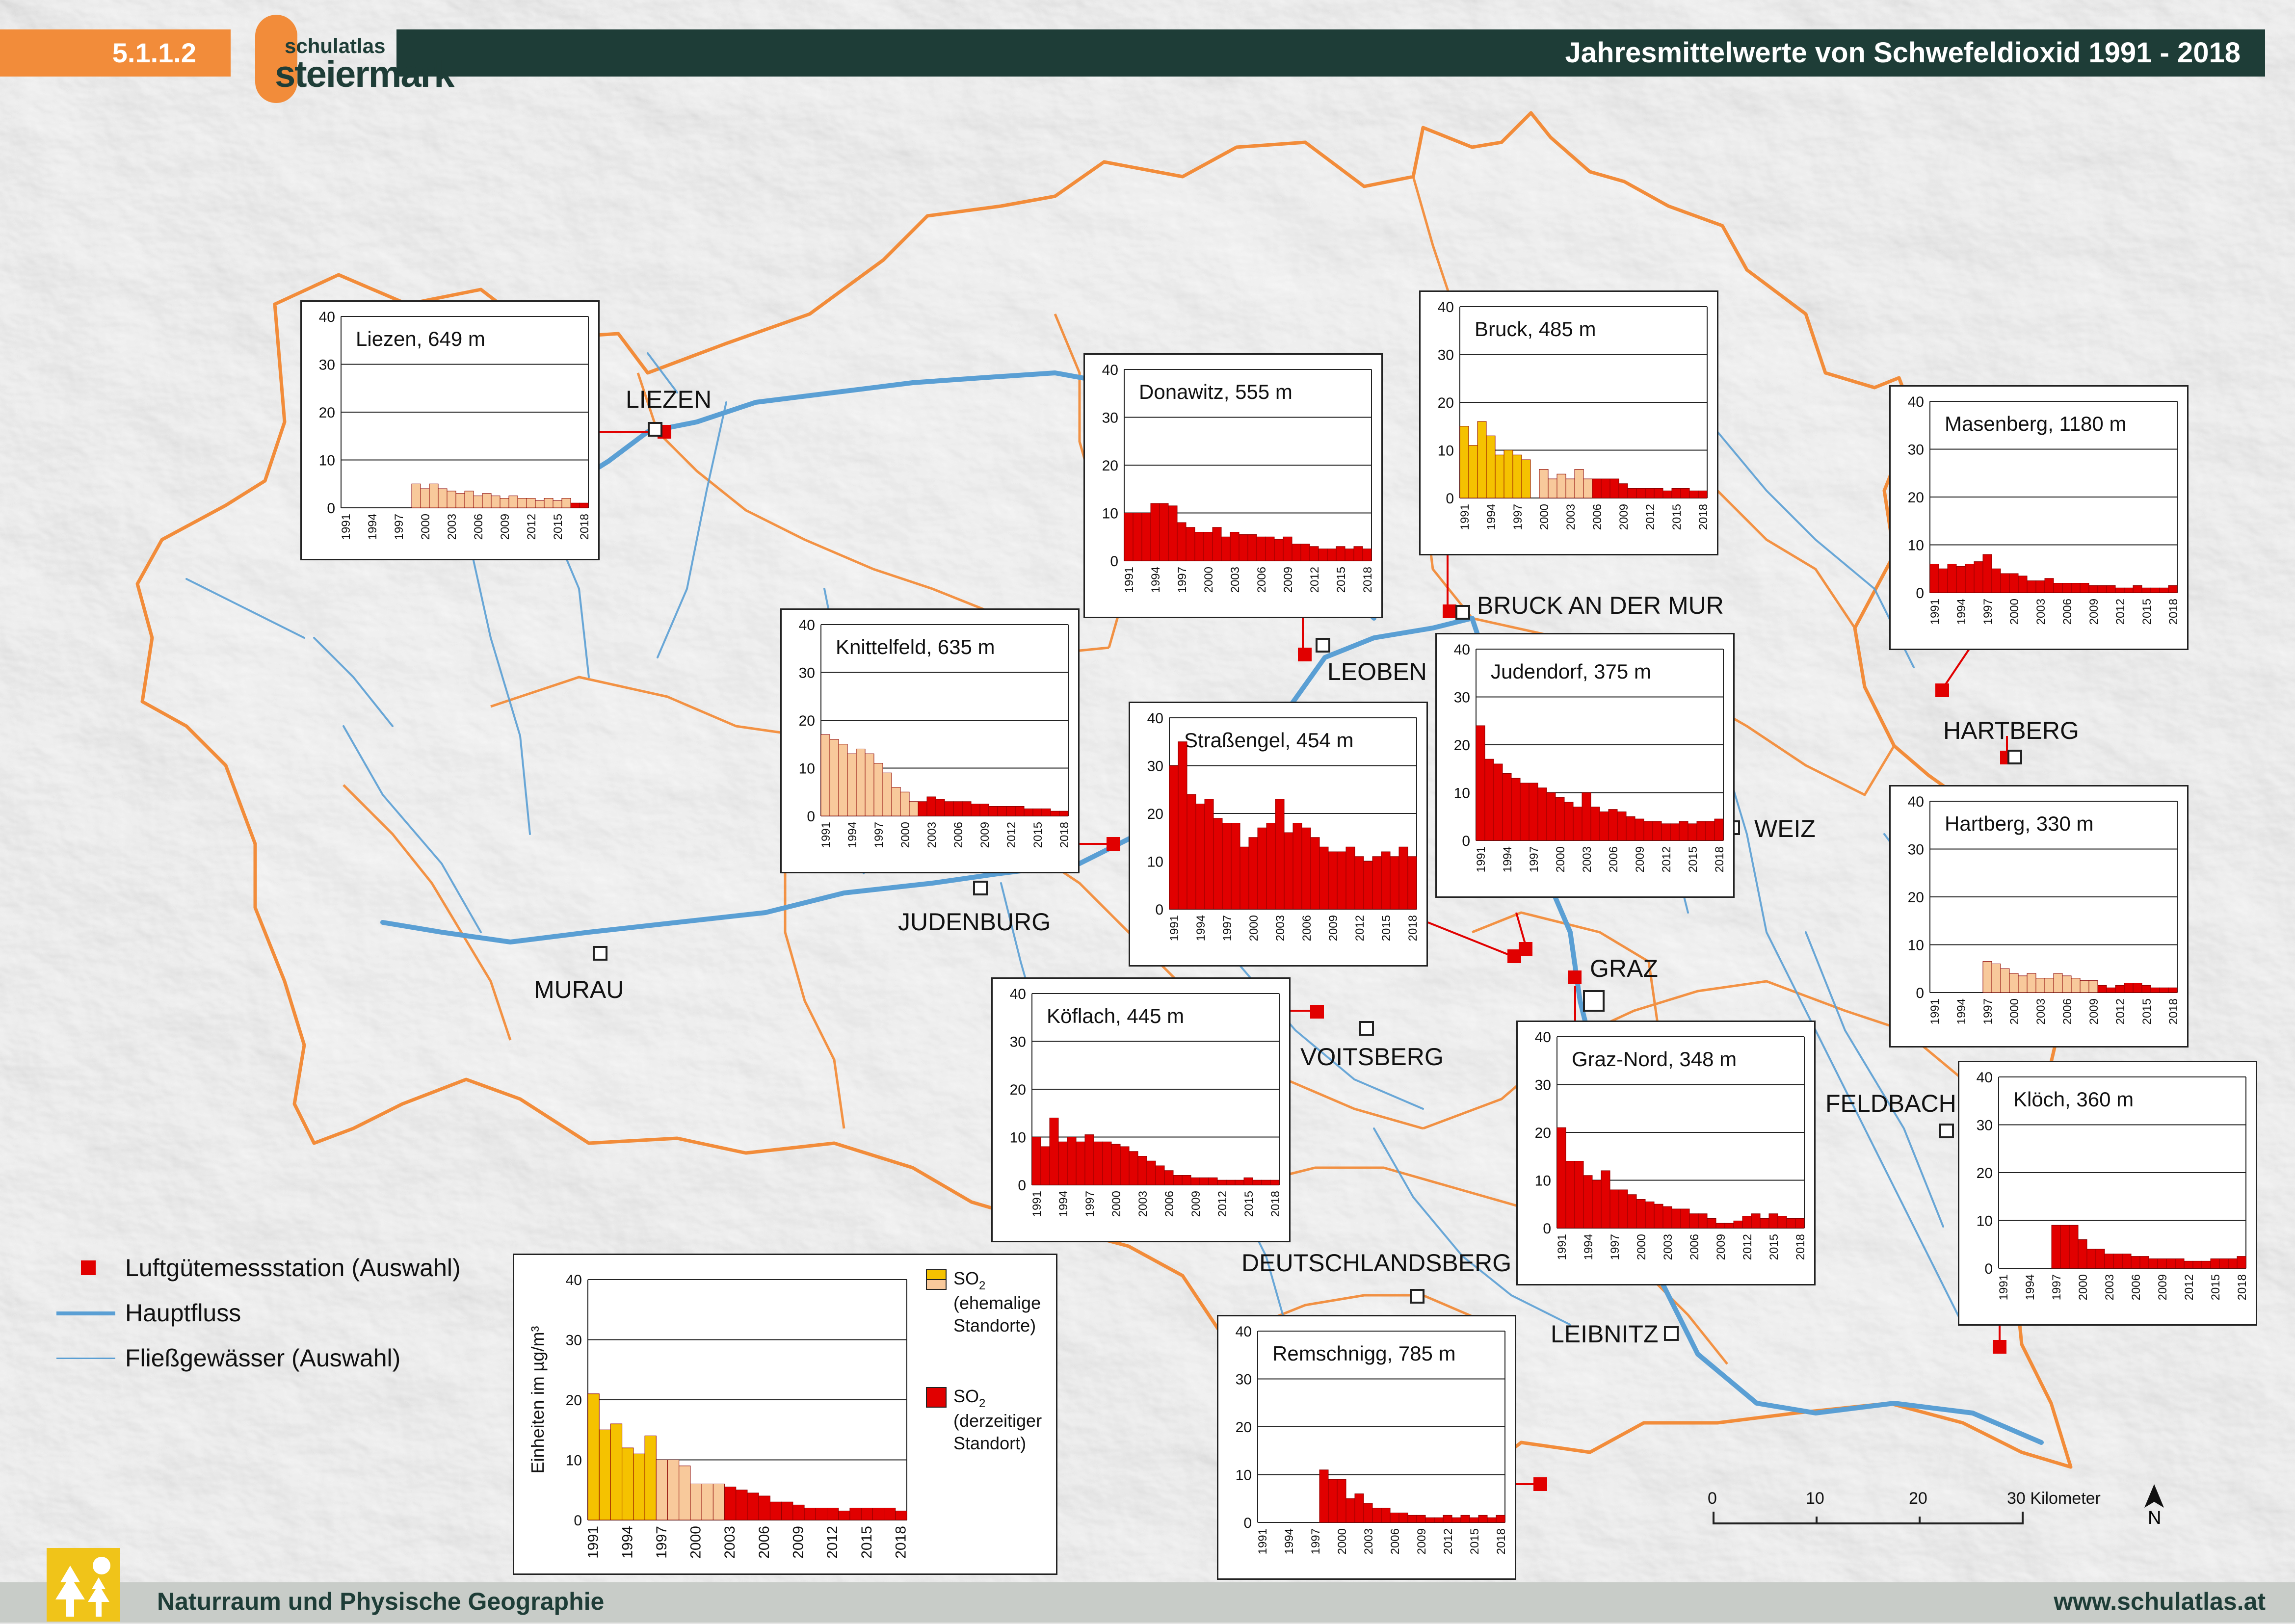 This screenshot has height=1624, width=2295. What do you see at coordinates (1570, 488) in the screenshot?
I see `bar-2003` at bounding box center [1570, 488].